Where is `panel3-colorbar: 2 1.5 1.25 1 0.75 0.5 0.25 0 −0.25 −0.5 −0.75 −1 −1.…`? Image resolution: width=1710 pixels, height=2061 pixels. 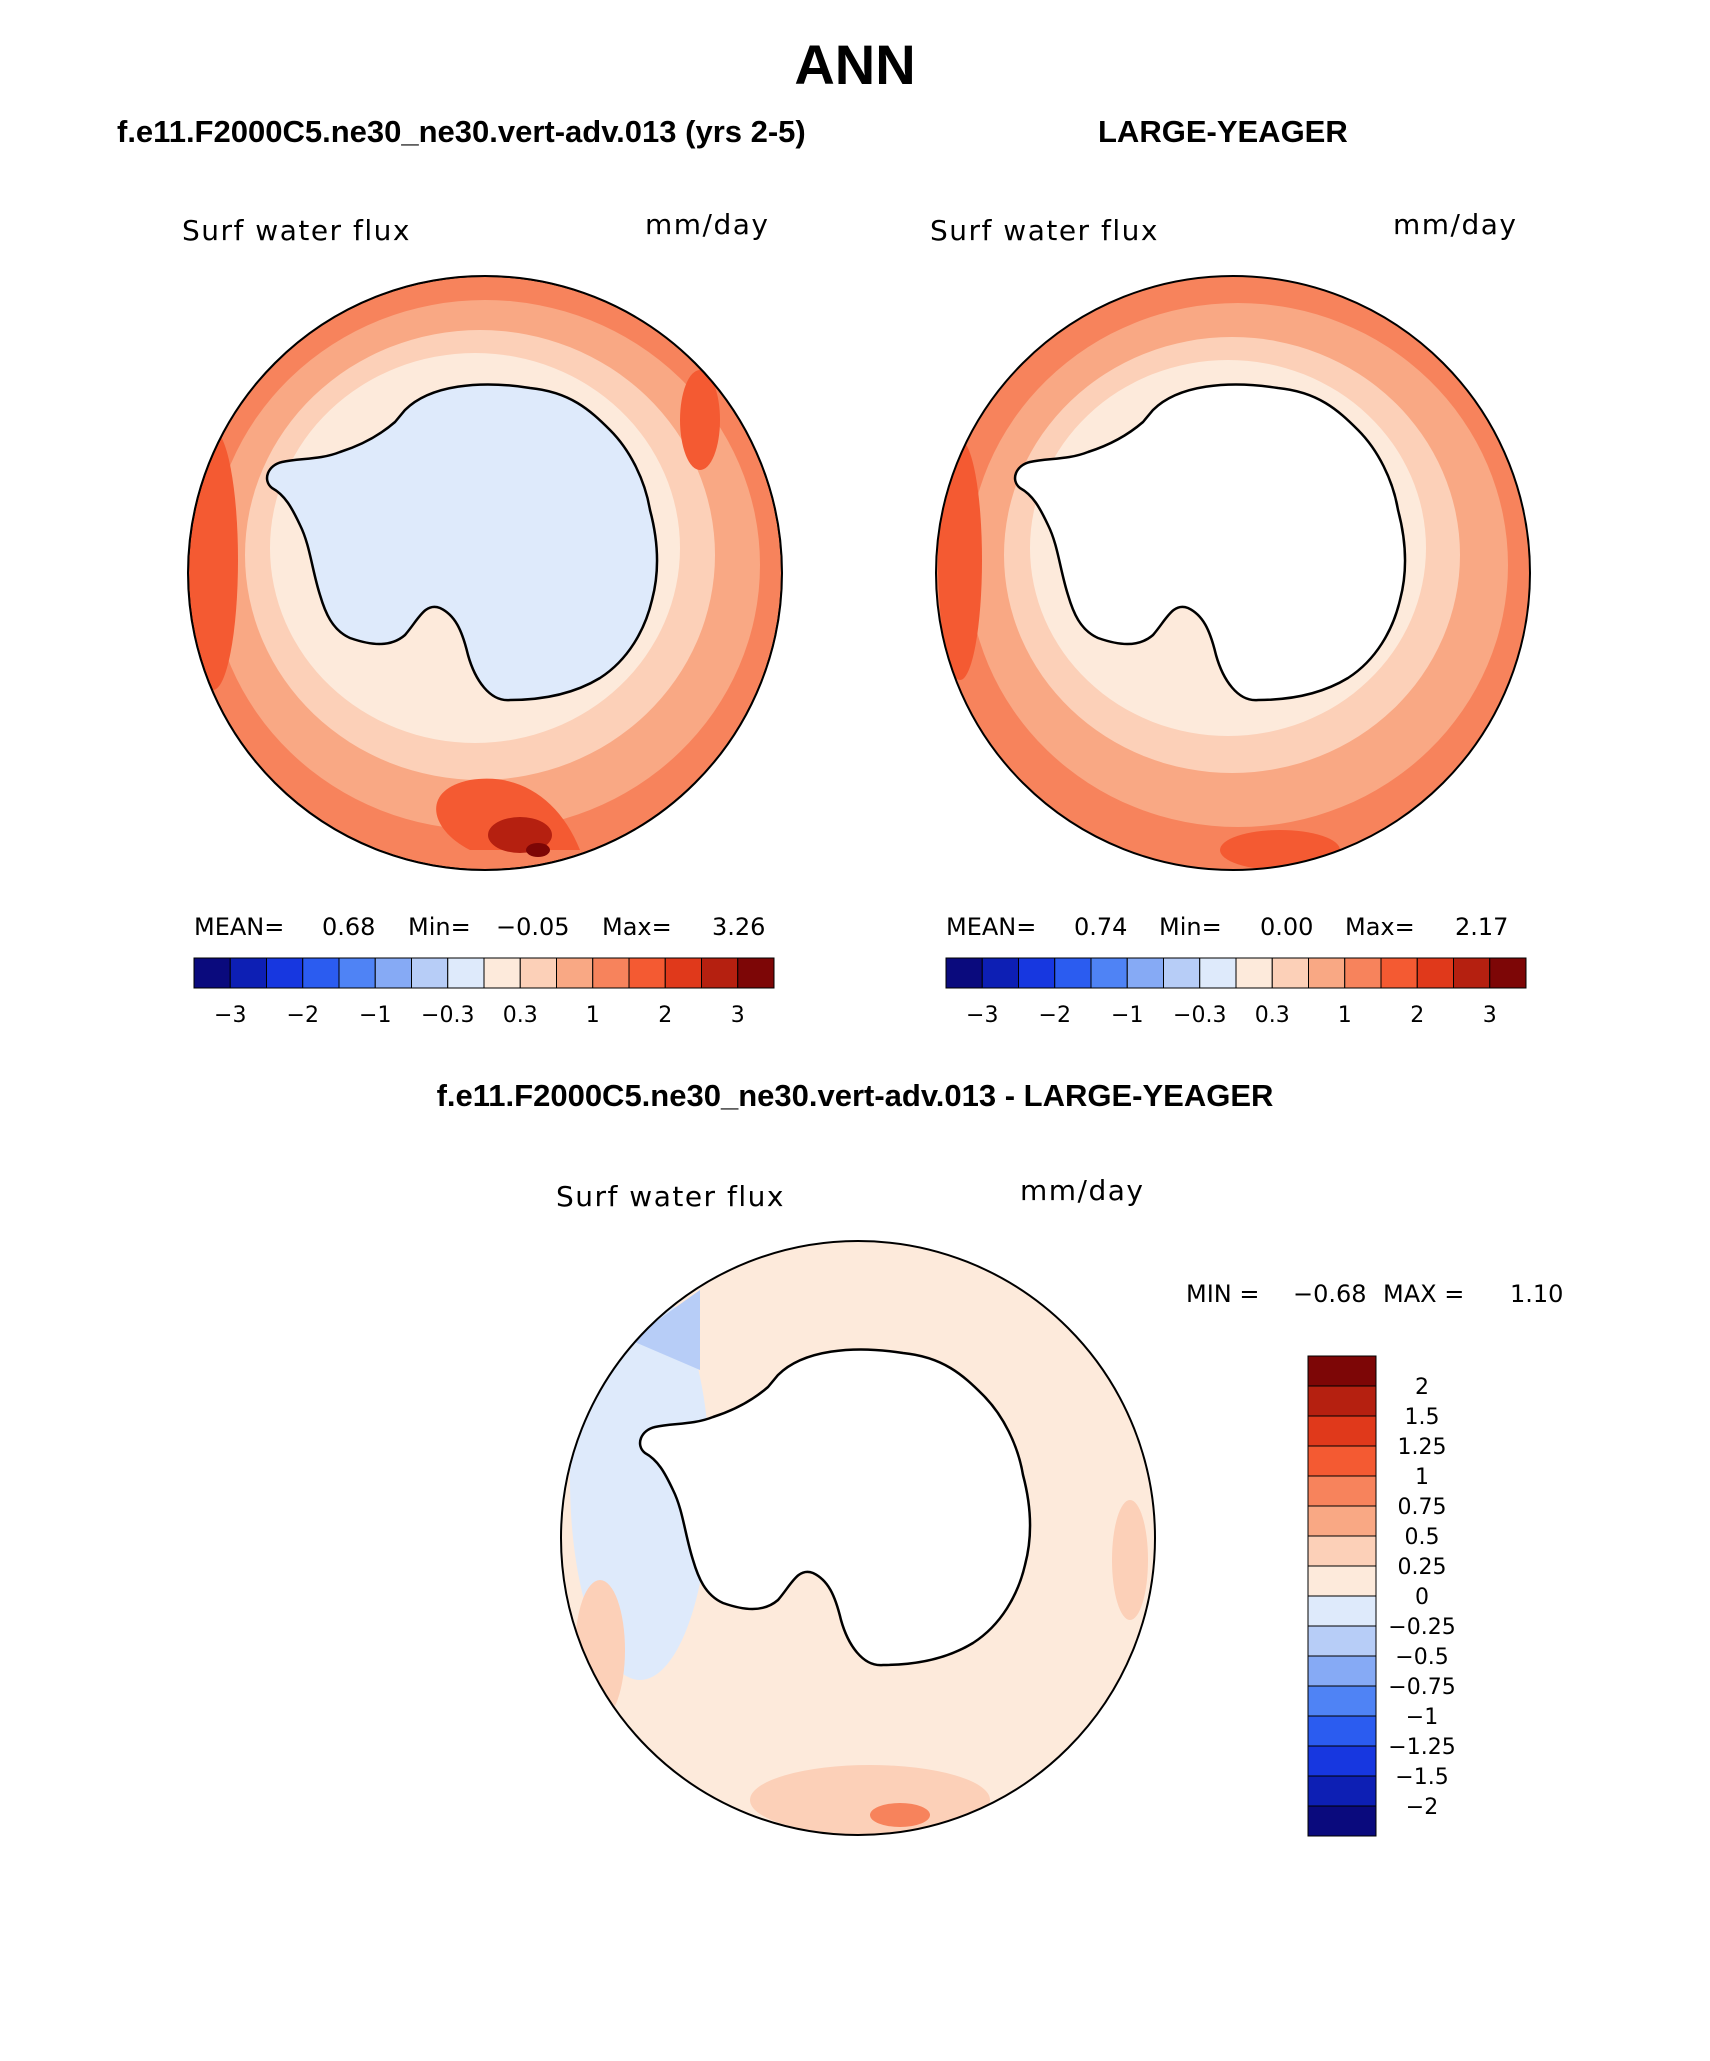
panel3-colorbar: 2 1.5 1.25 1 0.75 0.5 0.25 0 −0.25 −0.5 −0.75 −1 −1.… is located at coordinates (1381, 1596).